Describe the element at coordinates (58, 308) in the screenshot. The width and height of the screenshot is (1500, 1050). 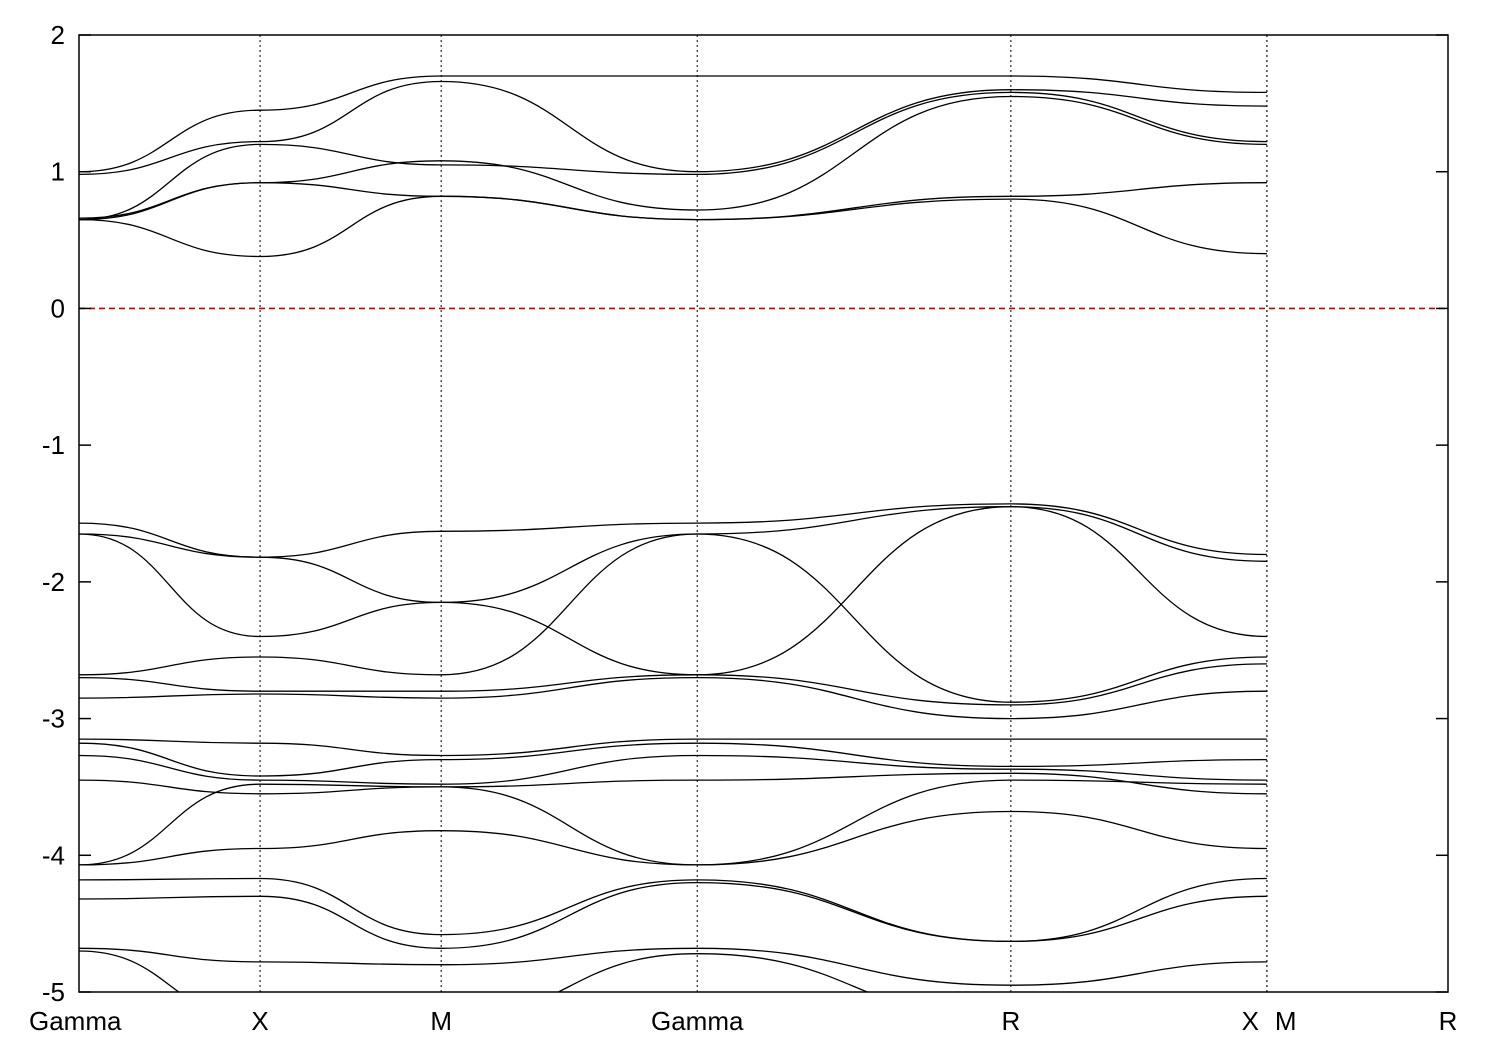
I see `y-tick-label: 0` at that location.